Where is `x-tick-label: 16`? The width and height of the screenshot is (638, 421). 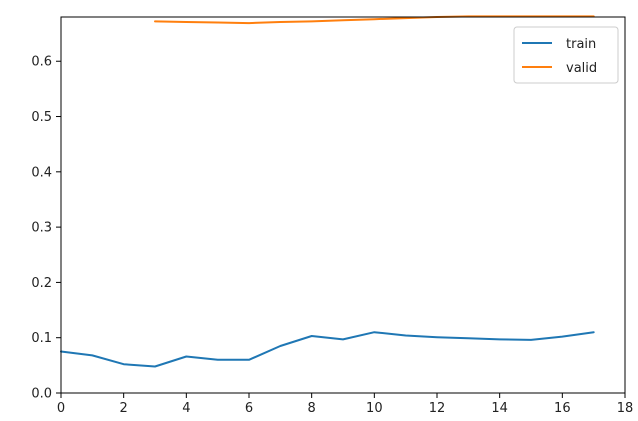
x-tick-label: 16 is located at coordinates (562, 408).